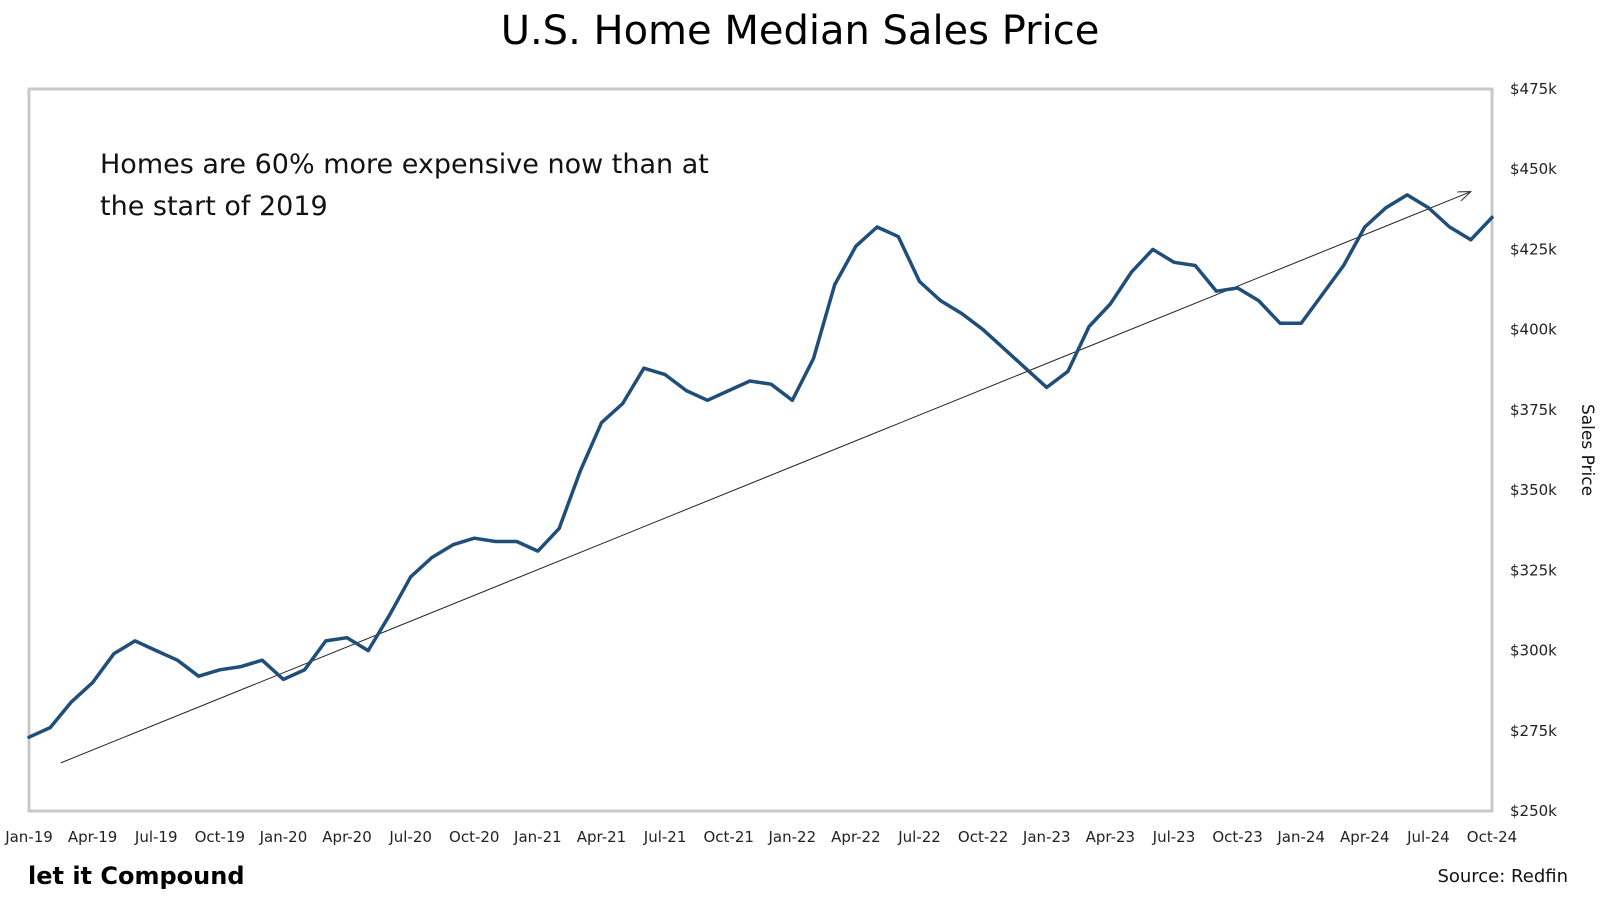  Describe the element at coordinates (1533, 89) in the screenshot. I see `y-tick-label: $475k` at that location.